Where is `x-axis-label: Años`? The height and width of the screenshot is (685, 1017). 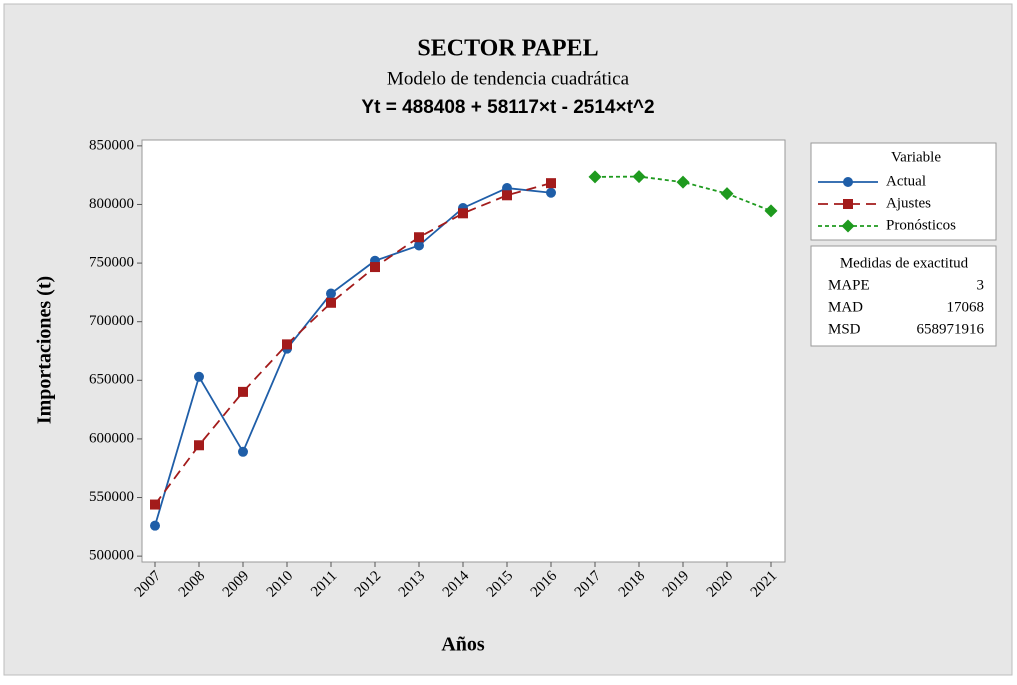
x-axis-label: Años is located at coordinates (463, 645).